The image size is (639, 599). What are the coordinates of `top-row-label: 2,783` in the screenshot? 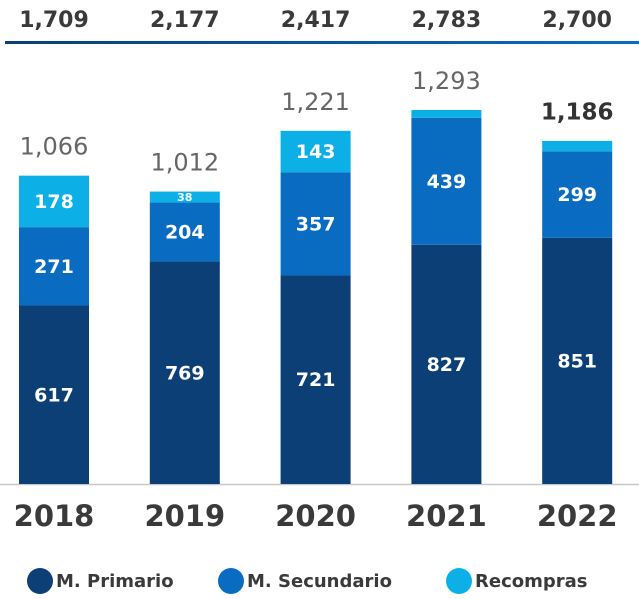 It's located at (447, 20).